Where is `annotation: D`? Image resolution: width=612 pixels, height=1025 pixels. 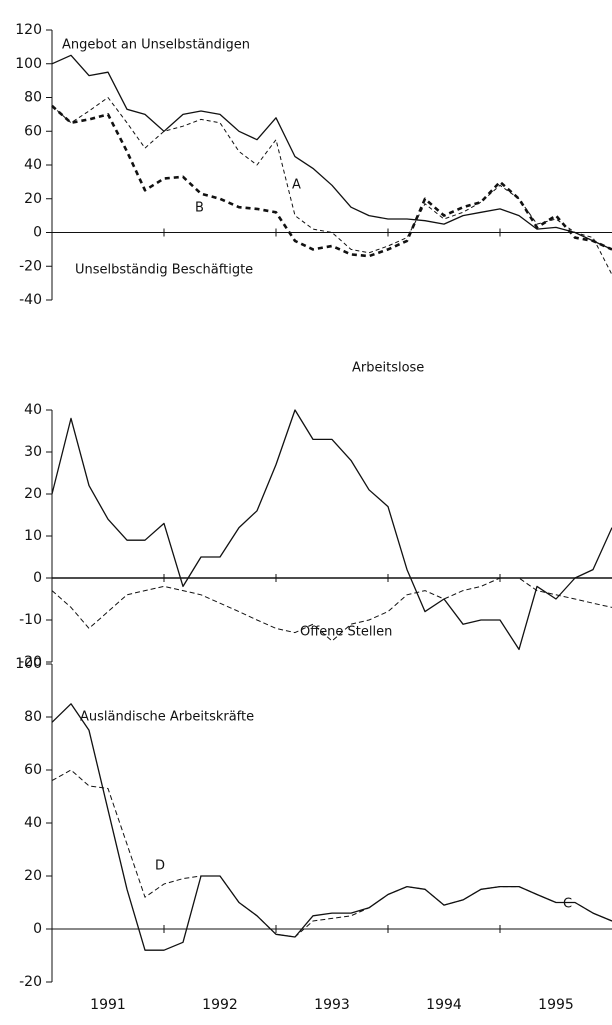
annotation: D is located at coordinates (160, 866).